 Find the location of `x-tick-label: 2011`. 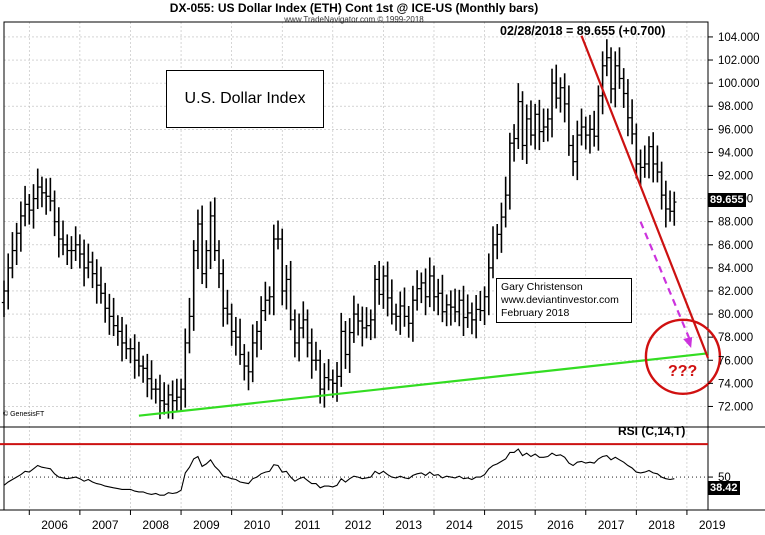

x-tick-label: 2011 is located at coordinates (308, 525).